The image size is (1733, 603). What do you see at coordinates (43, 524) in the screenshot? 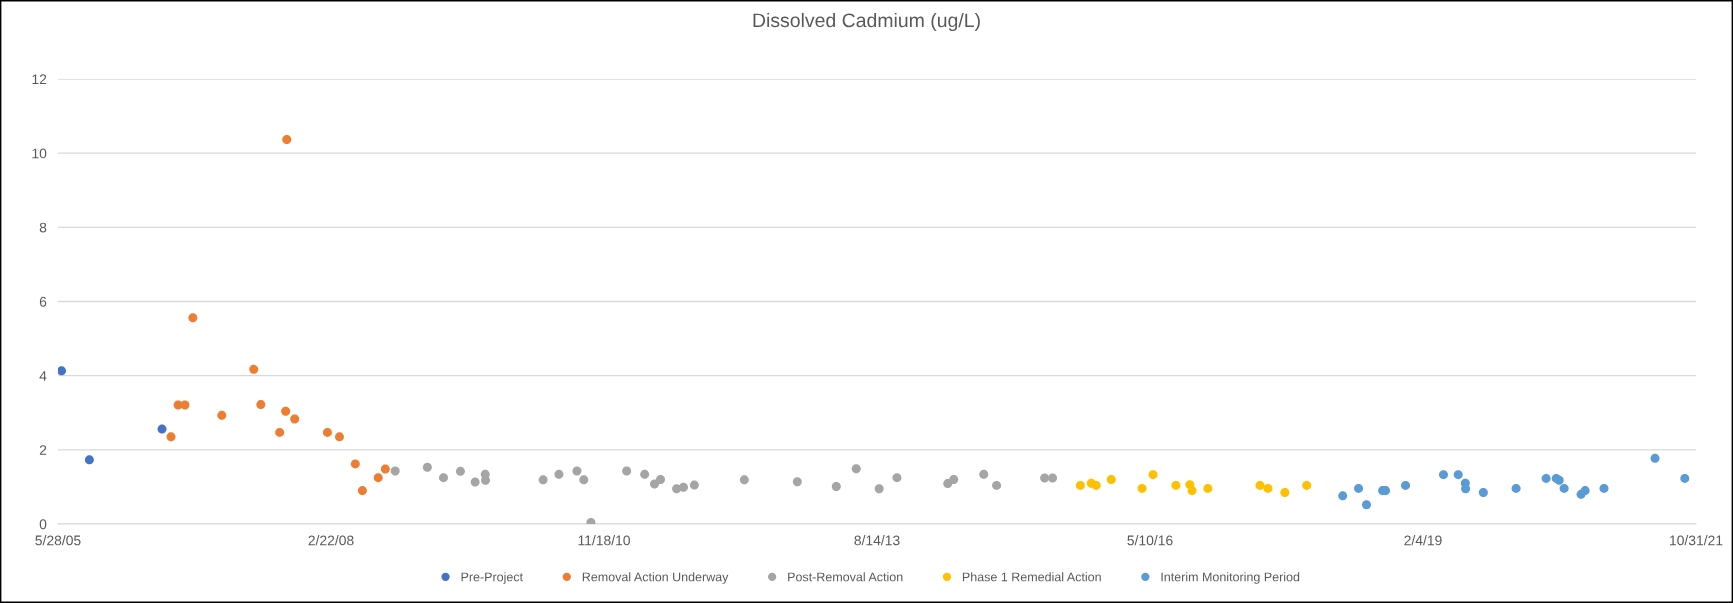
I see `y-tick-label: 0` at bounding box center [43, 524].